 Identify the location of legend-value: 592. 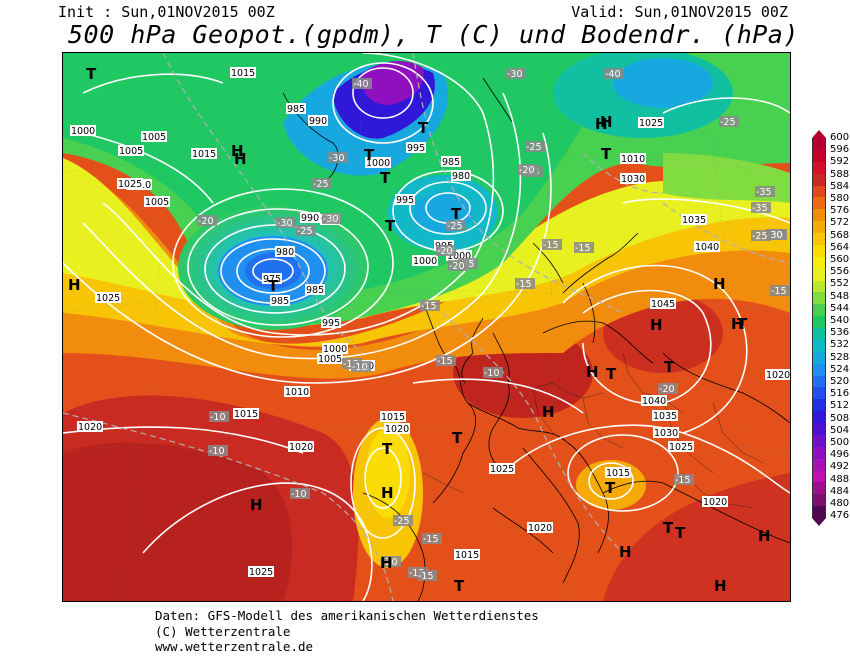
(840, 162).